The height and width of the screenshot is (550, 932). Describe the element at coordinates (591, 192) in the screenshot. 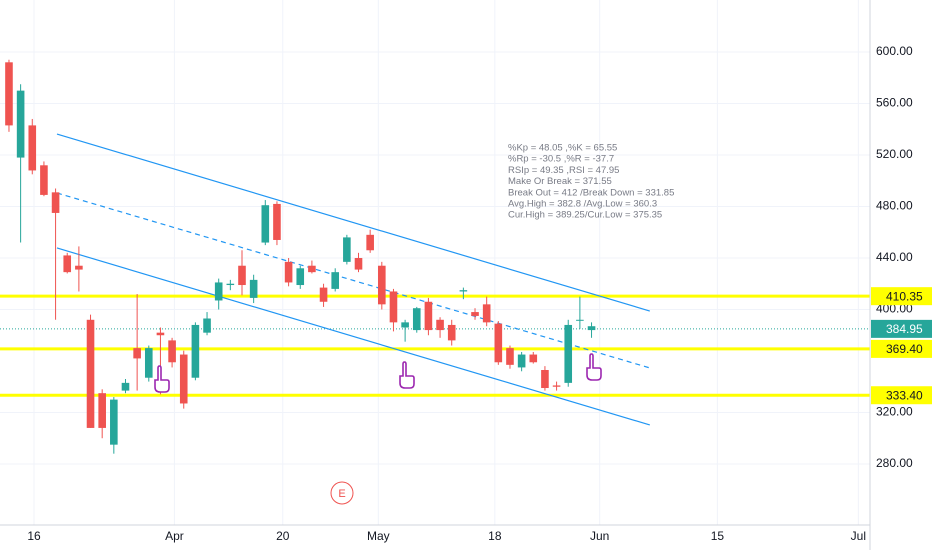

I see `annotation-line: Break Out = 412 /Break Down = 331.85` at that location.